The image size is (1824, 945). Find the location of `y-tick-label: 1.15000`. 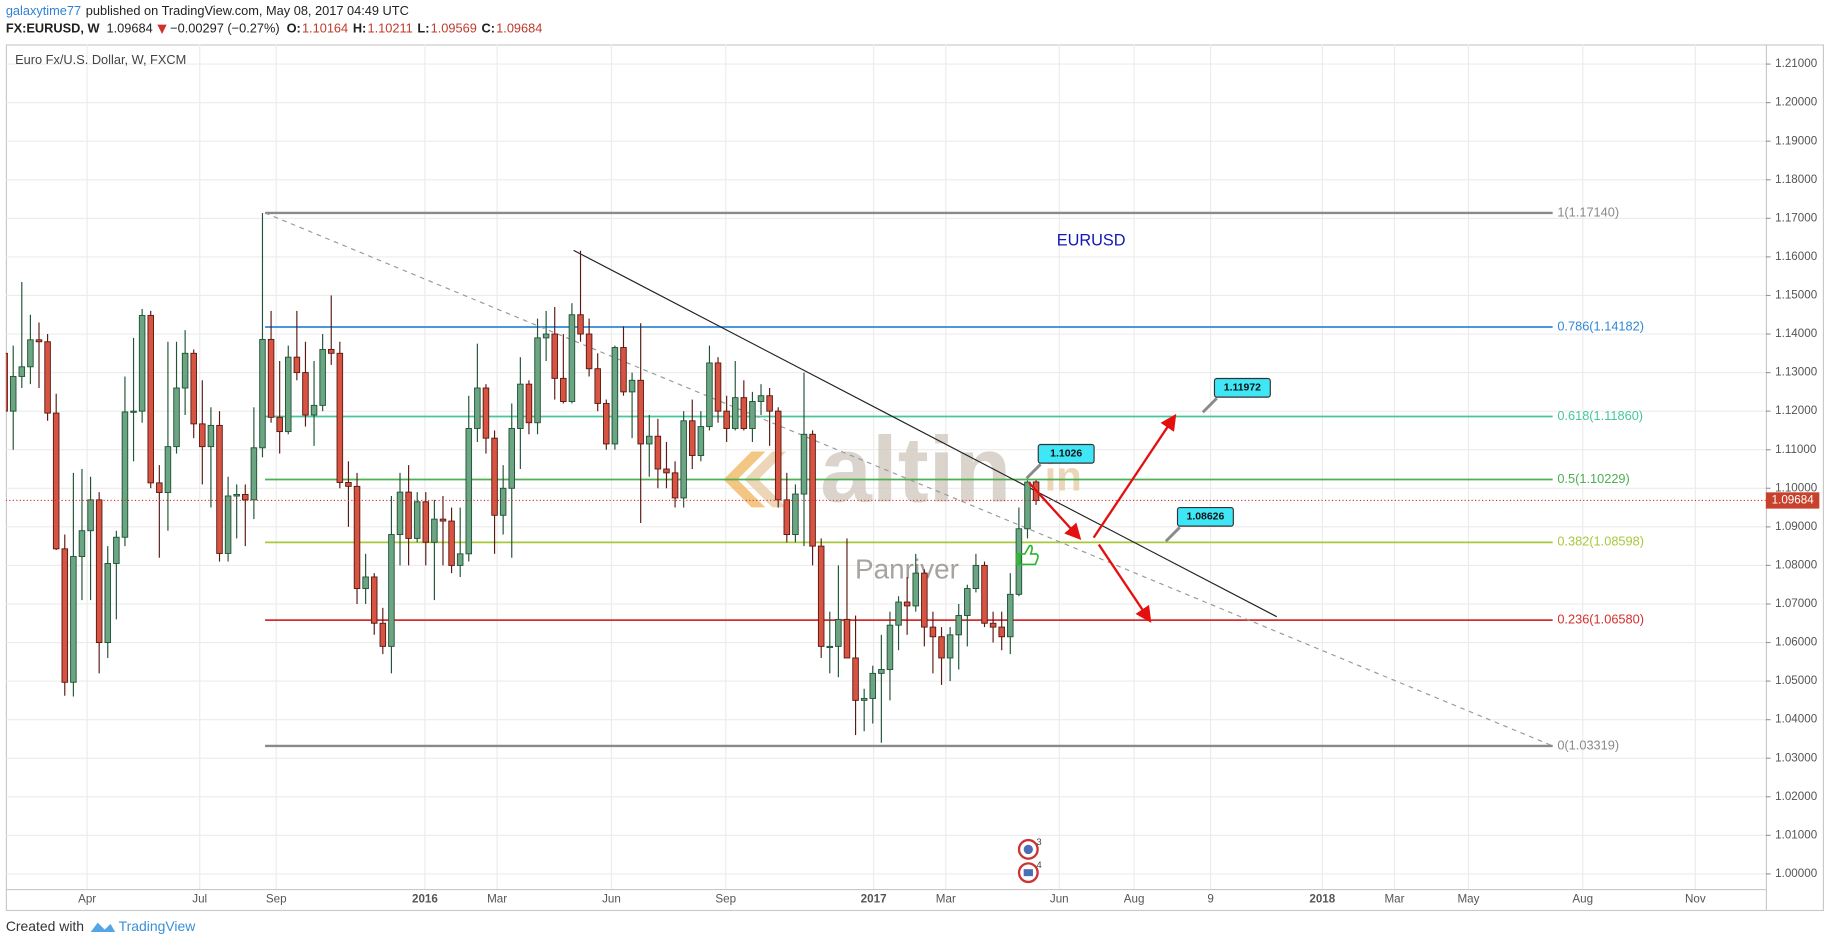

y-tick-label: 1.15000 is located at coordinates (1796, 295).